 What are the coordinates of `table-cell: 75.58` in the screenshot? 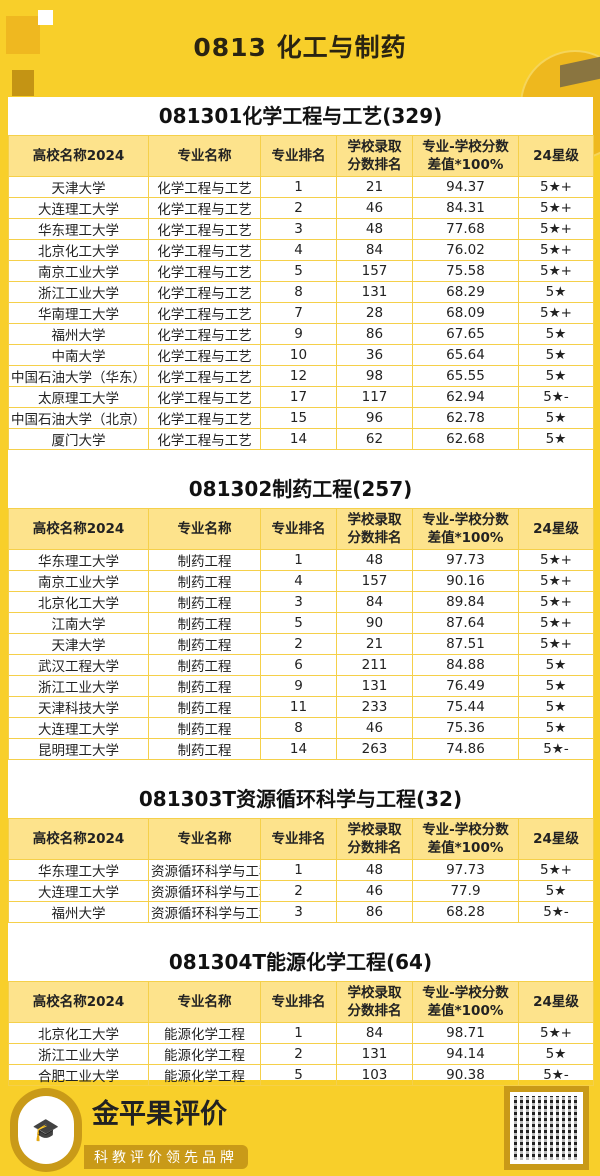 It's located at (465, 271).